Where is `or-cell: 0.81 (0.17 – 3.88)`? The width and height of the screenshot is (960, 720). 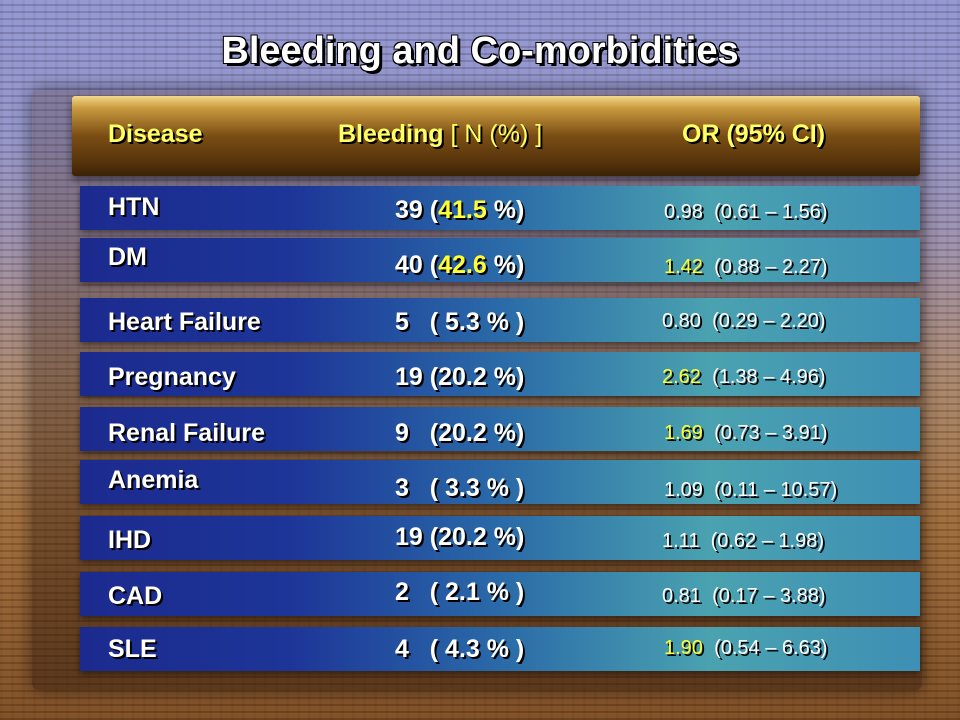 or-cell: 0.81 (0.17 – 3.88) is located at coordinates (743, 596).